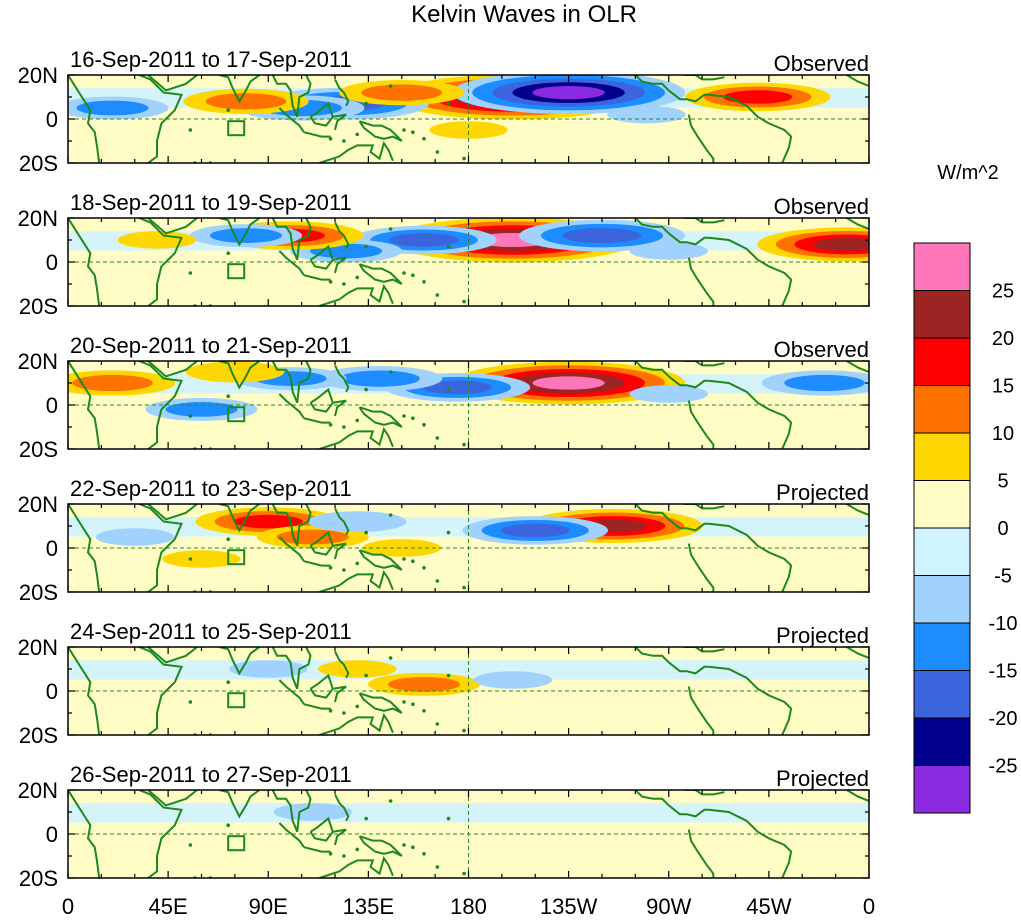 This screenshot has width=1021, height=922. What do you see at coordinates (768, 906) in the screenshot?
I see `x-tick-label: 45W` at bounding box center [768, 906].